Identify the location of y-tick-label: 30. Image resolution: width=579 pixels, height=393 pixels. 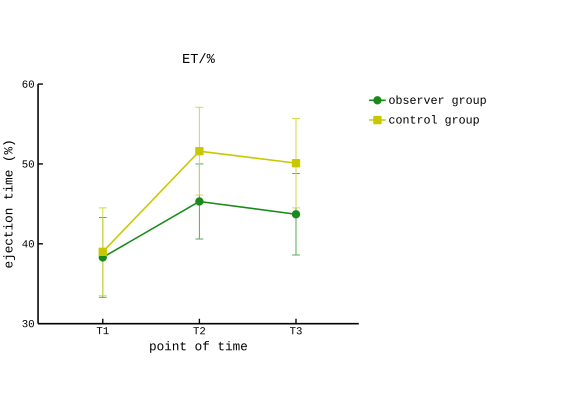
(28, 324).